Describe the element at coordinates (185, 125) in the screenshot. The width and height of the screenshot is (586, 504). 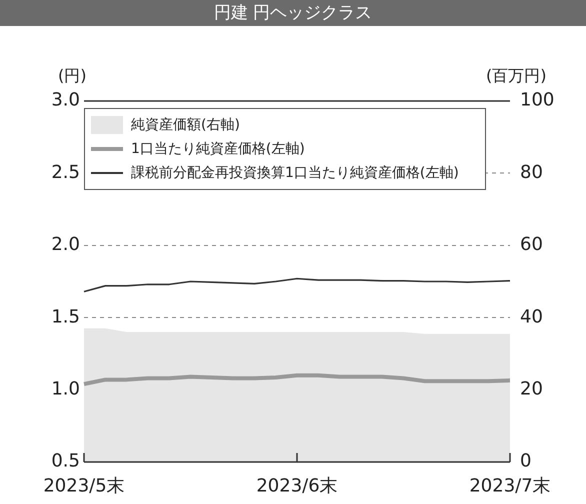
I see `legend-label: 純資産価額(右軸)` at that location.